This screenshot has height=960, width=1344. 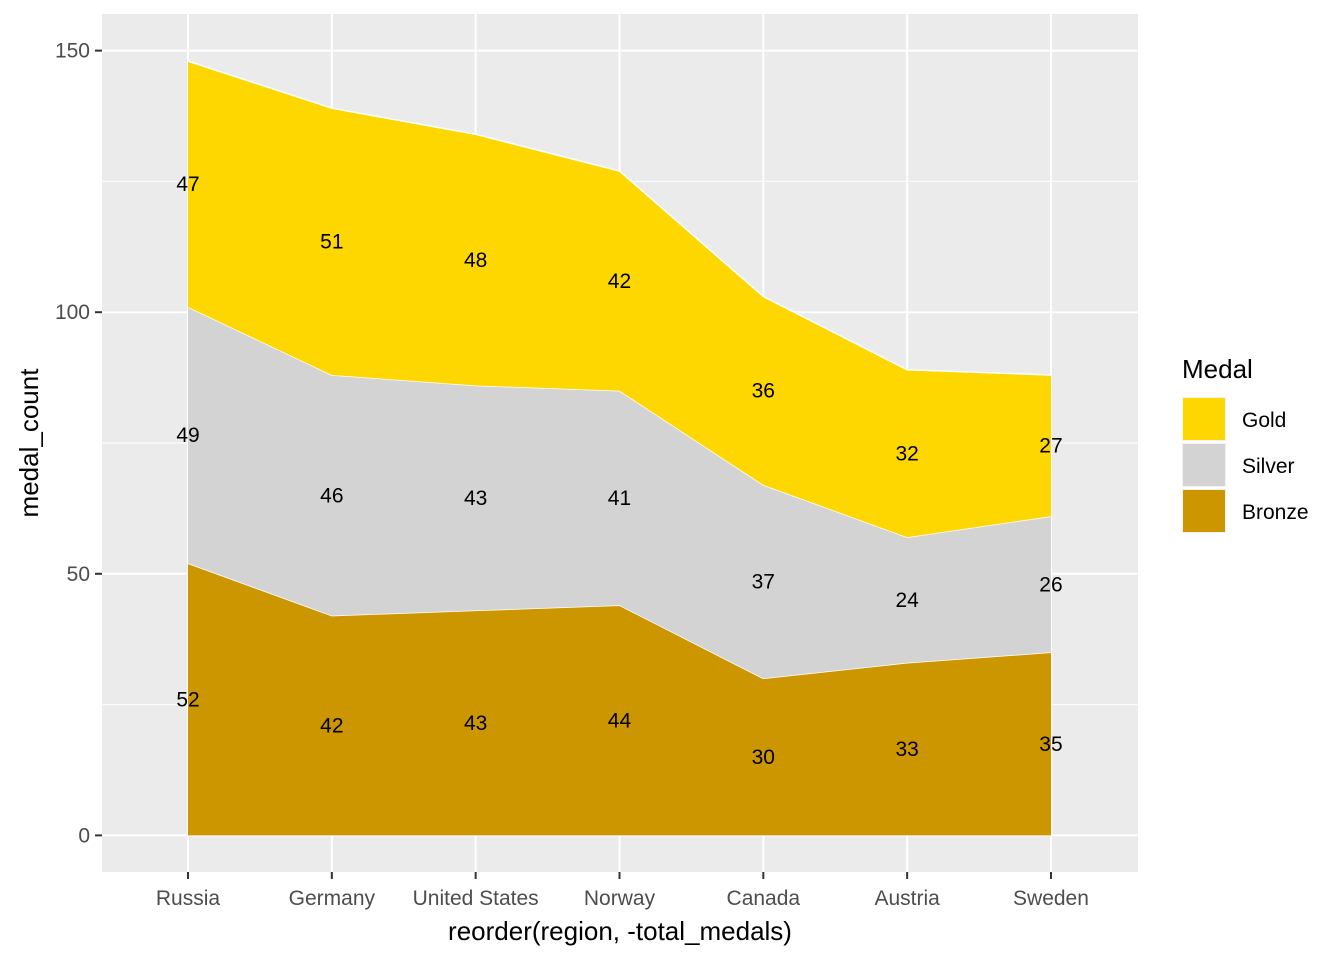 I want to click on data-label-gold: 47, so click(x=187, y=184).